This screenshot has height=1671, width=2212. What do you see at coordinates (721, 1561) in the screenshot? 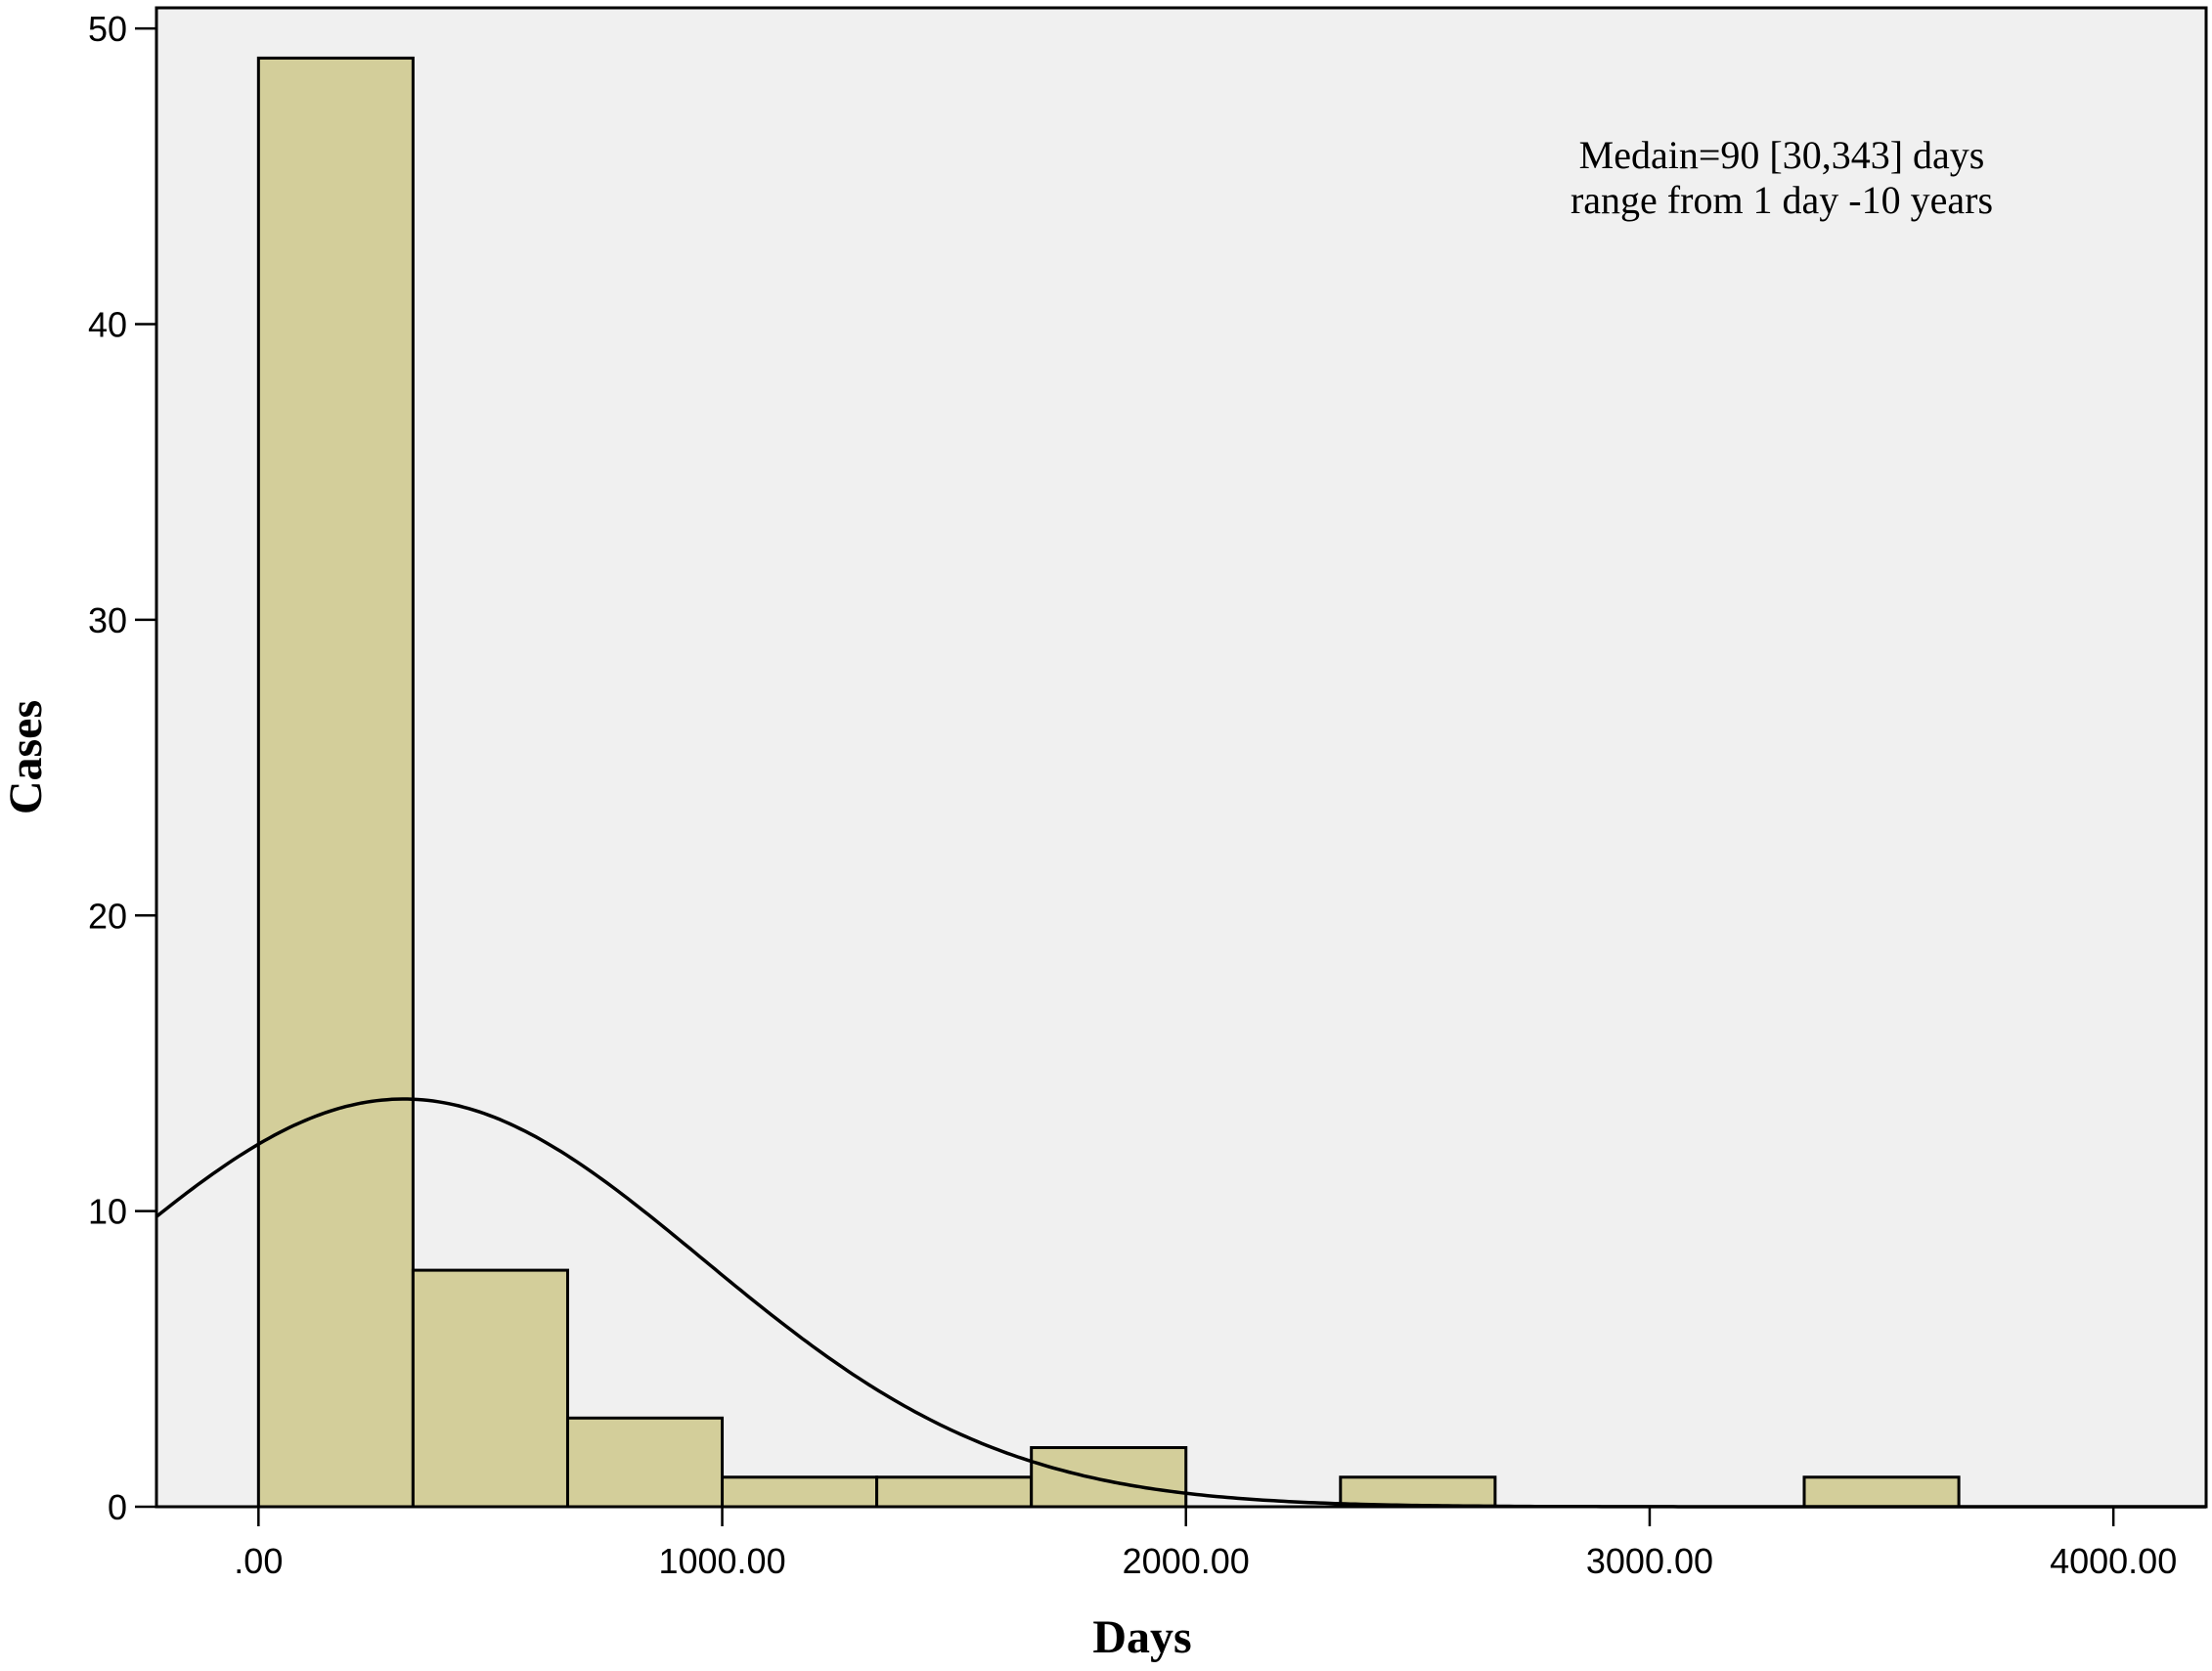
I see `x-tick-label-1: 1000.00` at bounding box center [721, 1561].